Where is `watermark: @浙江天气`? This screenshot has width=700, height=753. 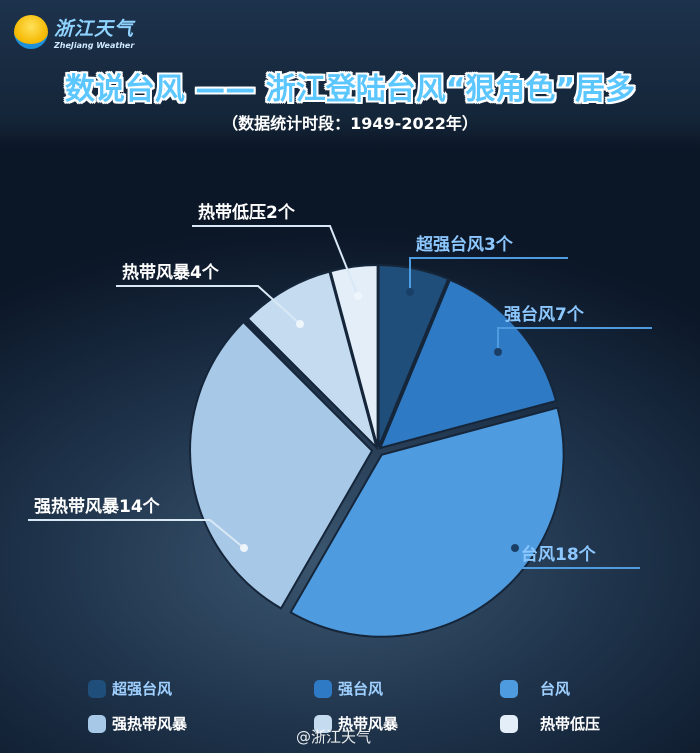 watermark: @浙江天气 is located at coordinates (334, 737).